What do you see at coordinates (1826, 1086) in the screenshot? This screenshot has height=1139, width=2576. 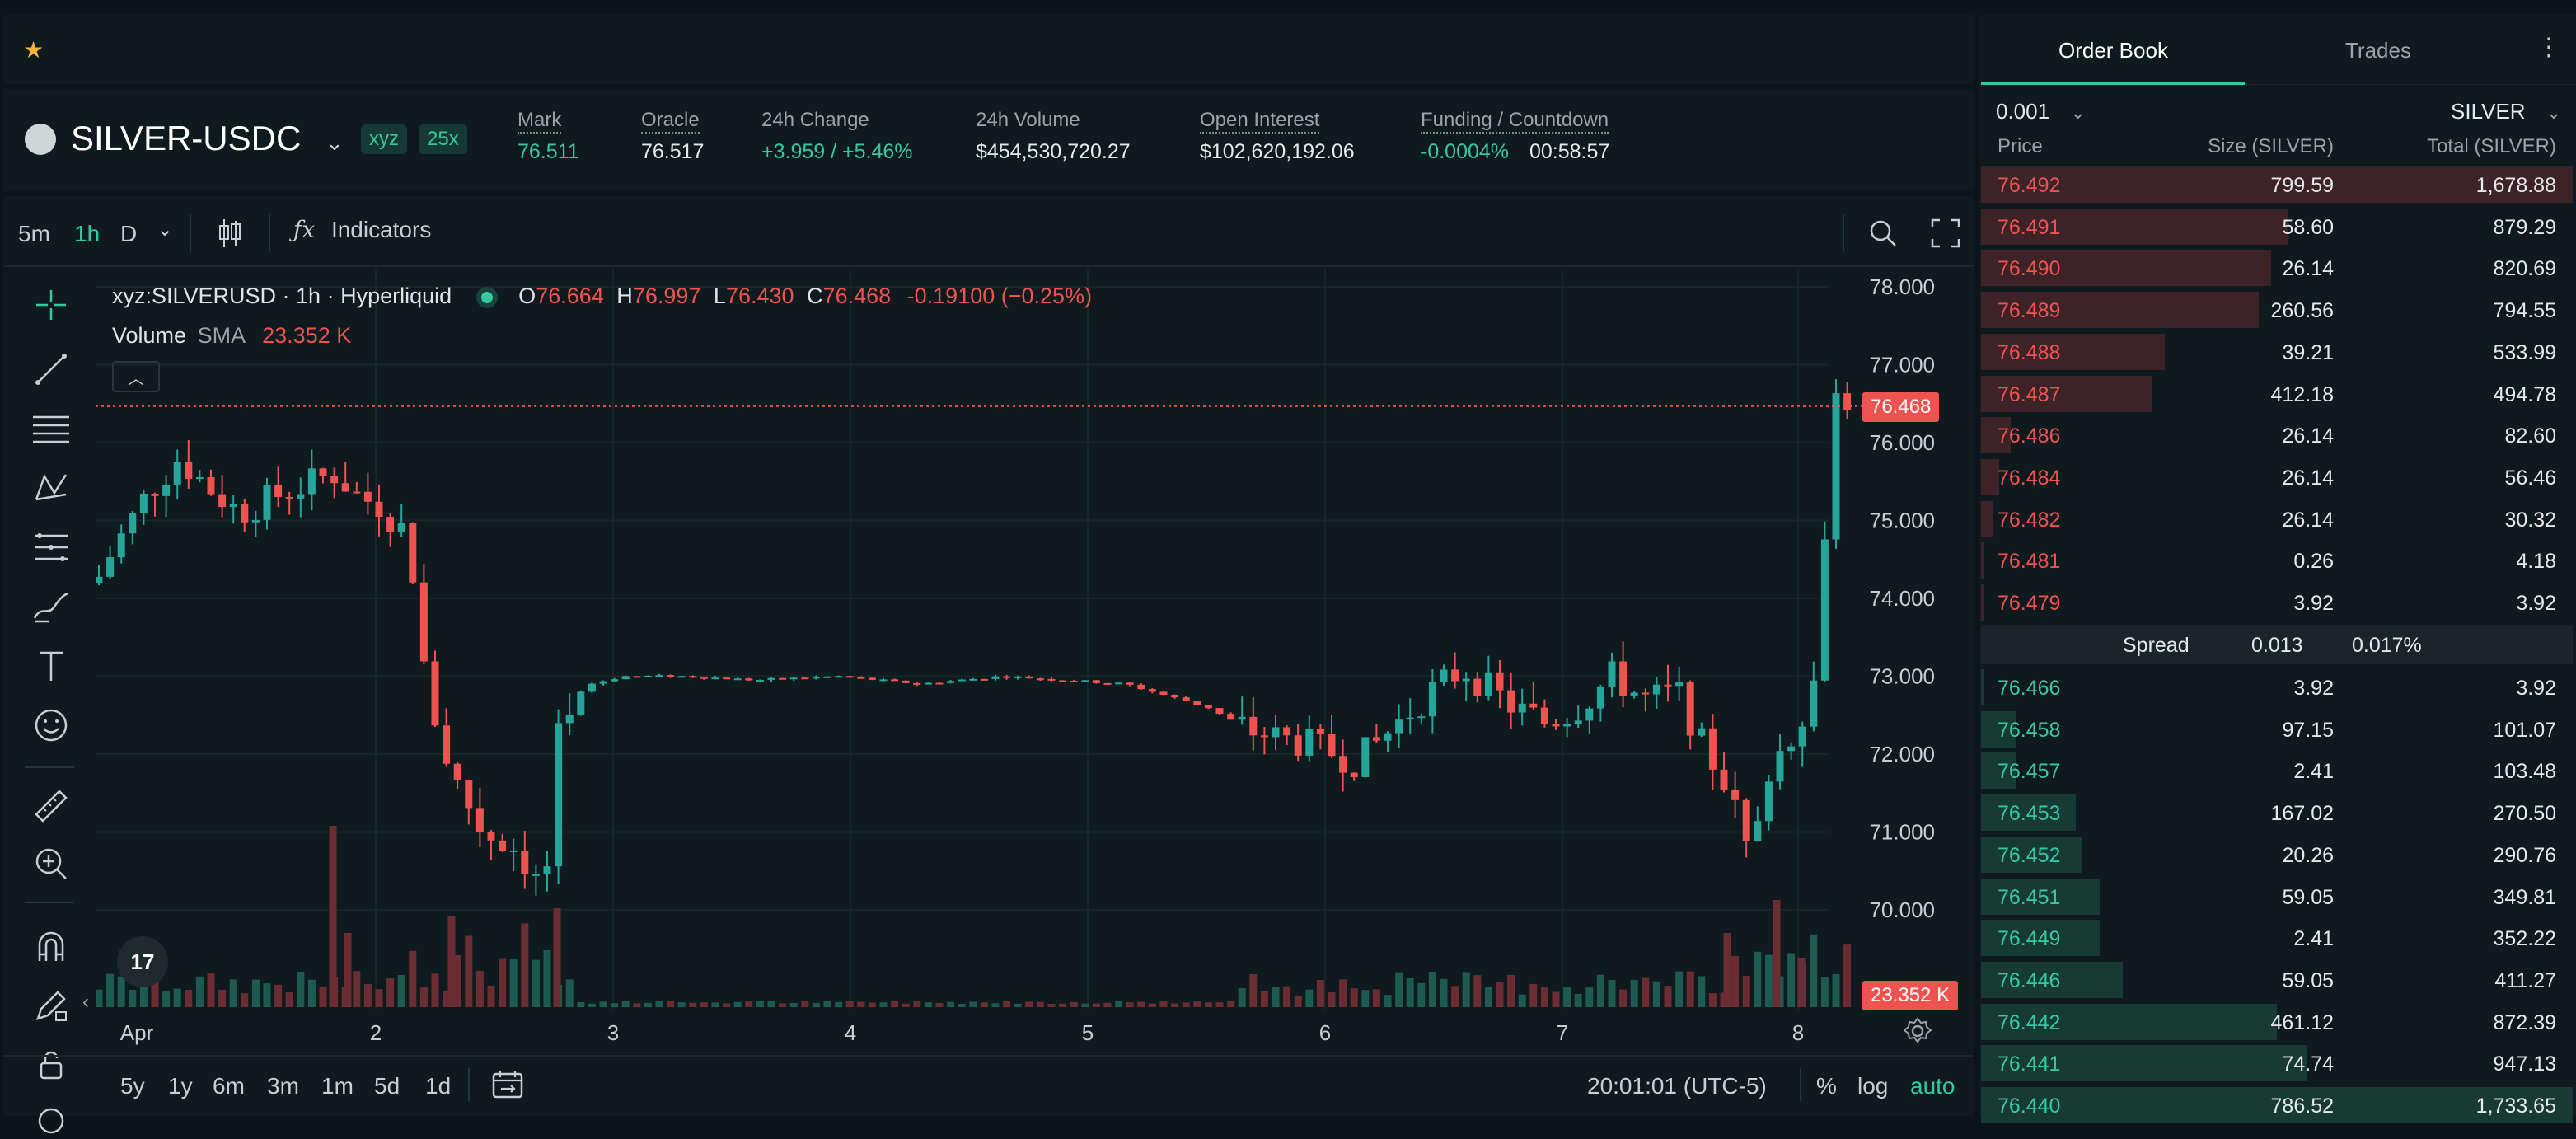 I see `percent-toggle: %` at bounding box center [1826, 1086].